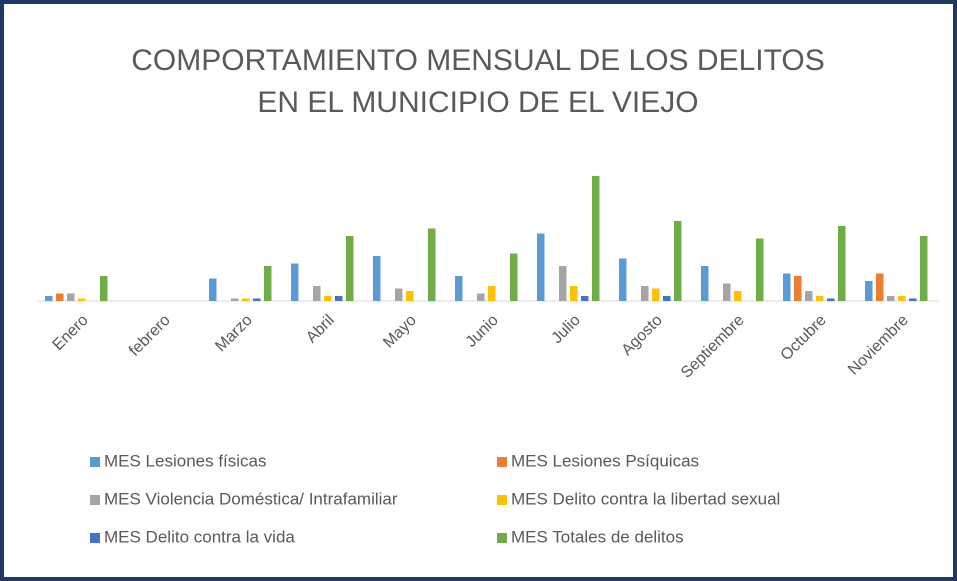  What do you see at coordinates (597, 536) in the screenshot?
I see `legend-label: MES Totales de delitos` at bounding box center [597, 536].